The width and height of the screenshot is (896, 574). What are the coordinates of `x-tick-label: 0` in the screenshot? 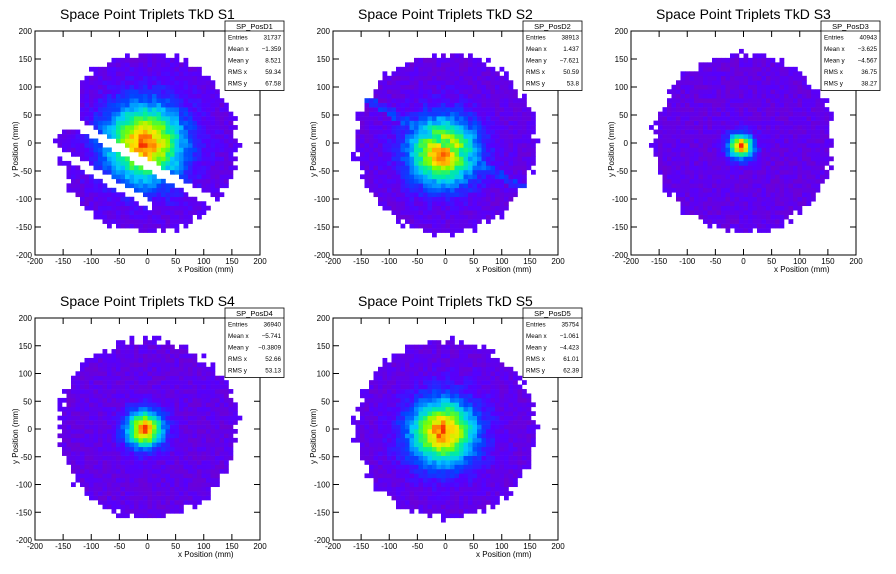 It's located at (445, 261).